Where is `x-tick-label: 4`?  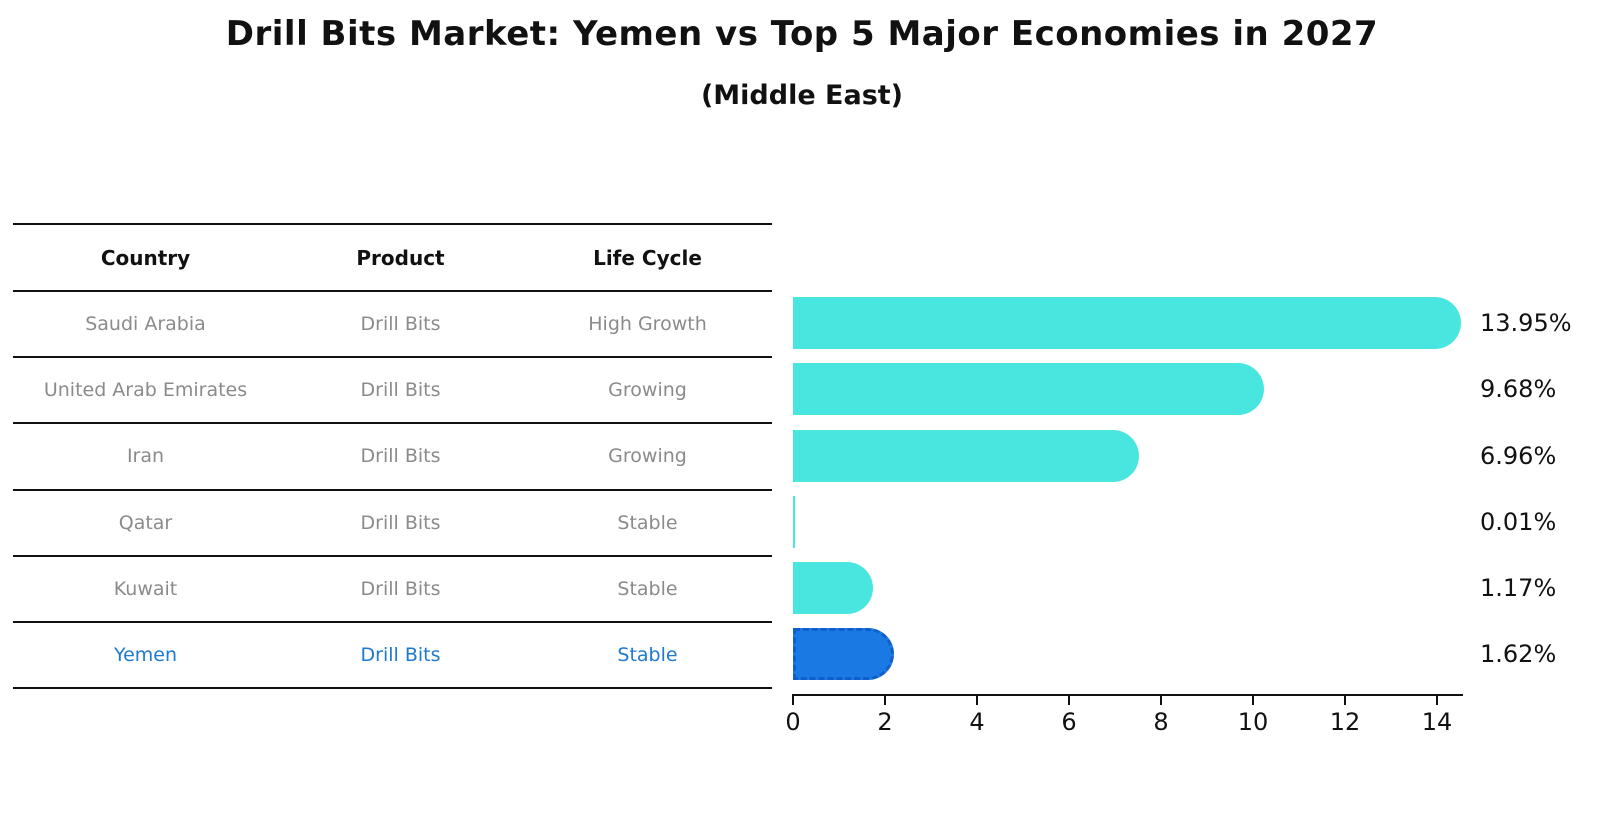
x-tick-label: 4 is located at coordinates (977, 722).